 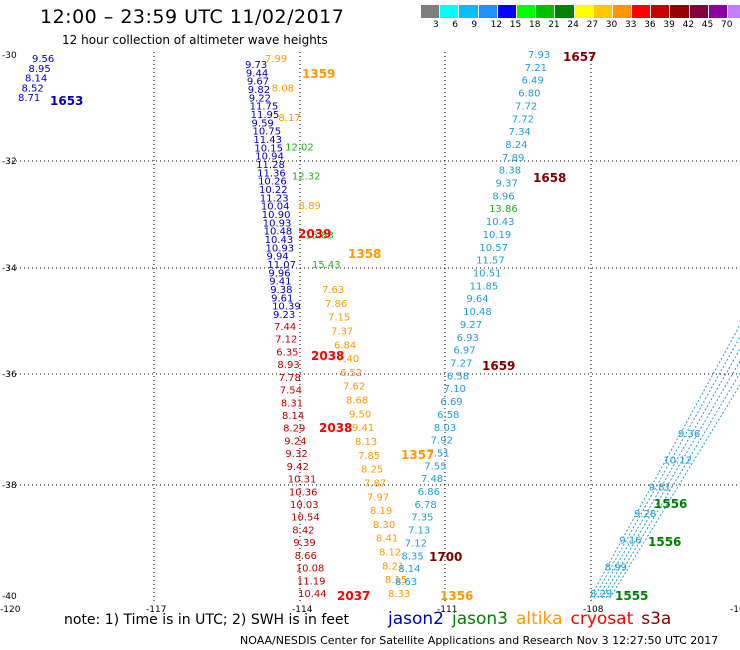 I want to click on wave-height-value: 8.12, so click(x=390, y=553).